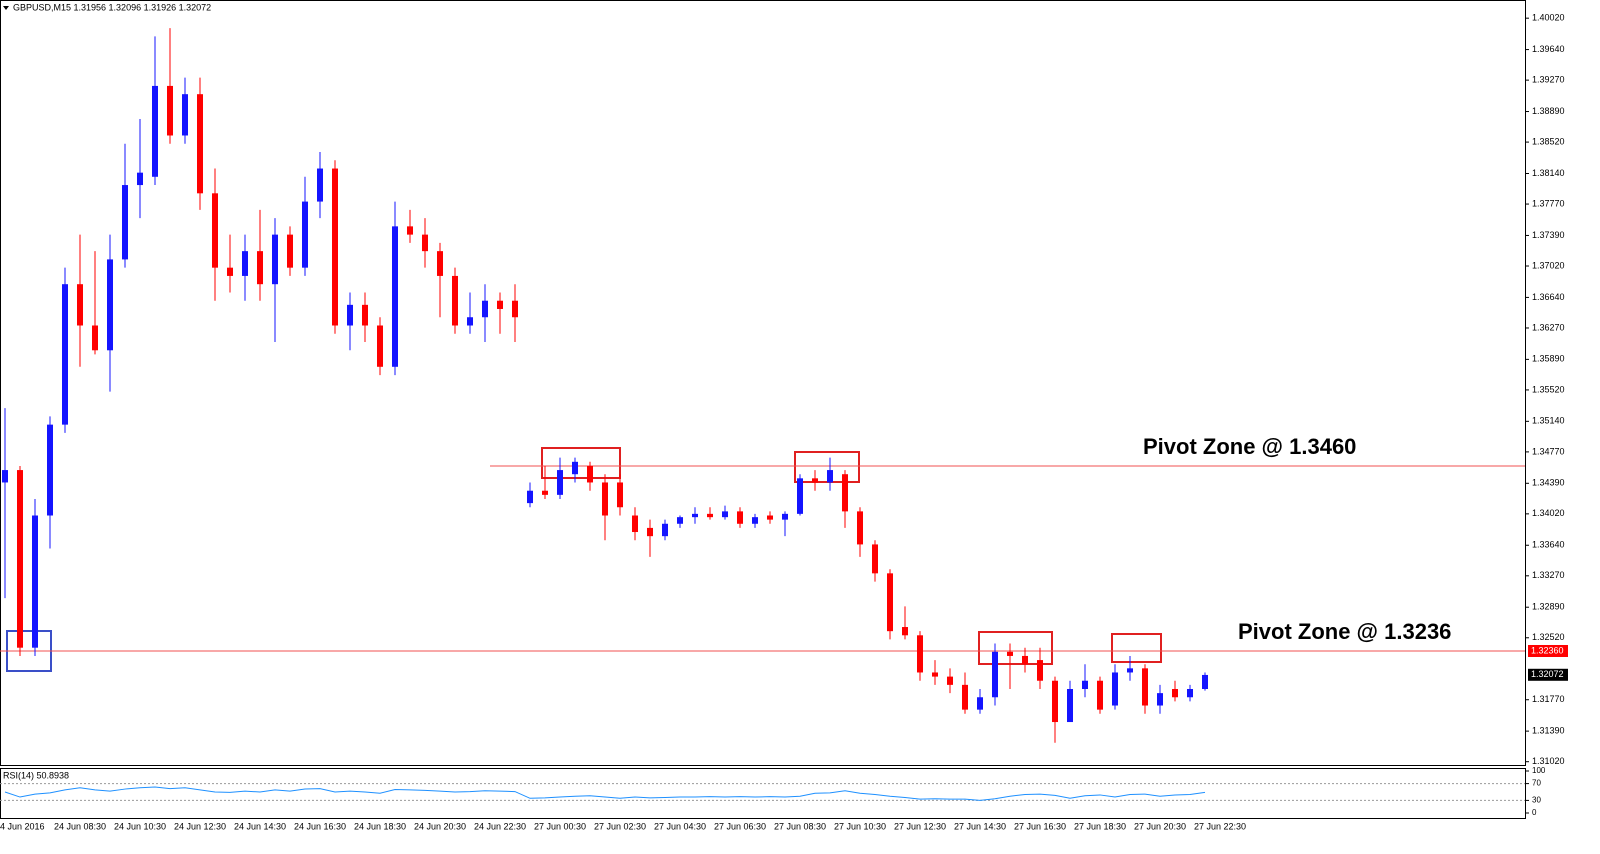 Image resolution: width=1600 pixels, height=854 pixels. What do you see at coordinates (1548, 761) in the screenshot?
I see `y-tick-label: 1.31020` at bounding box center [1548, 761].